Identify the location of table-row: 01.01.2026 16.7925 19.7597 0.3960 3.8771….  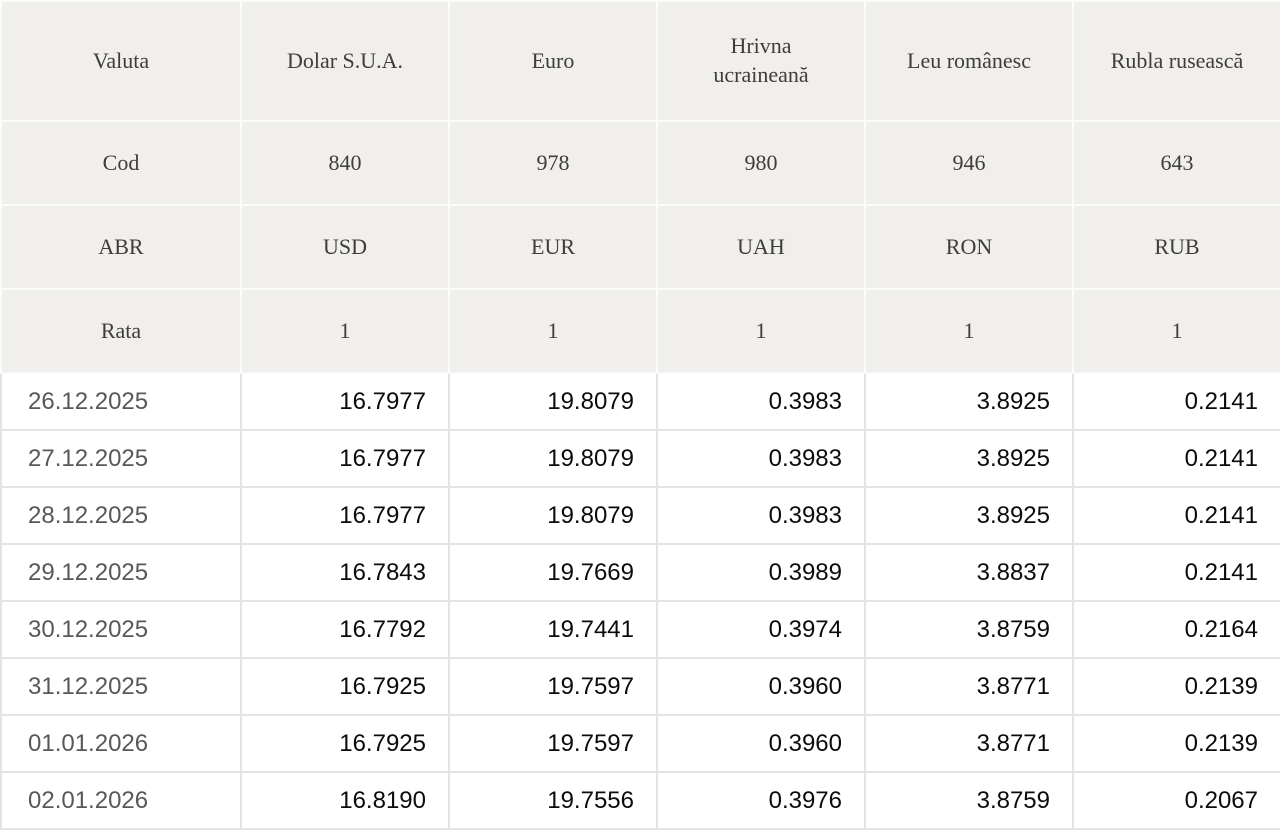
(640, 743).